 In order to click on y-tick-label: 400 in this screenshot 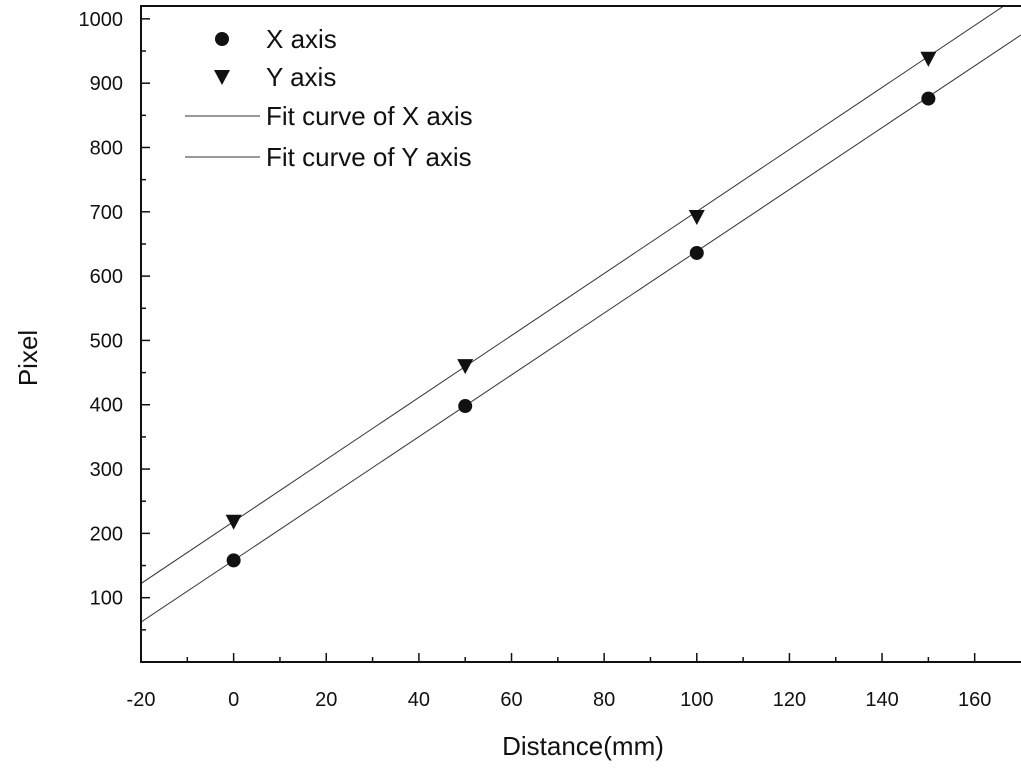, I will do `click(106, 406)`.